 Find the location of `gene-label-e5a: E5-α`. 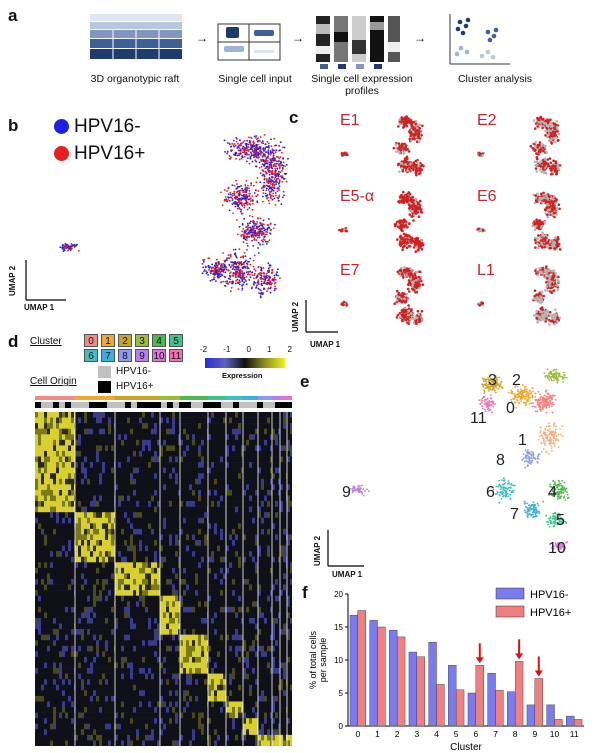

gene-label-e5a: E5-α is located at coordinates (357, 196).